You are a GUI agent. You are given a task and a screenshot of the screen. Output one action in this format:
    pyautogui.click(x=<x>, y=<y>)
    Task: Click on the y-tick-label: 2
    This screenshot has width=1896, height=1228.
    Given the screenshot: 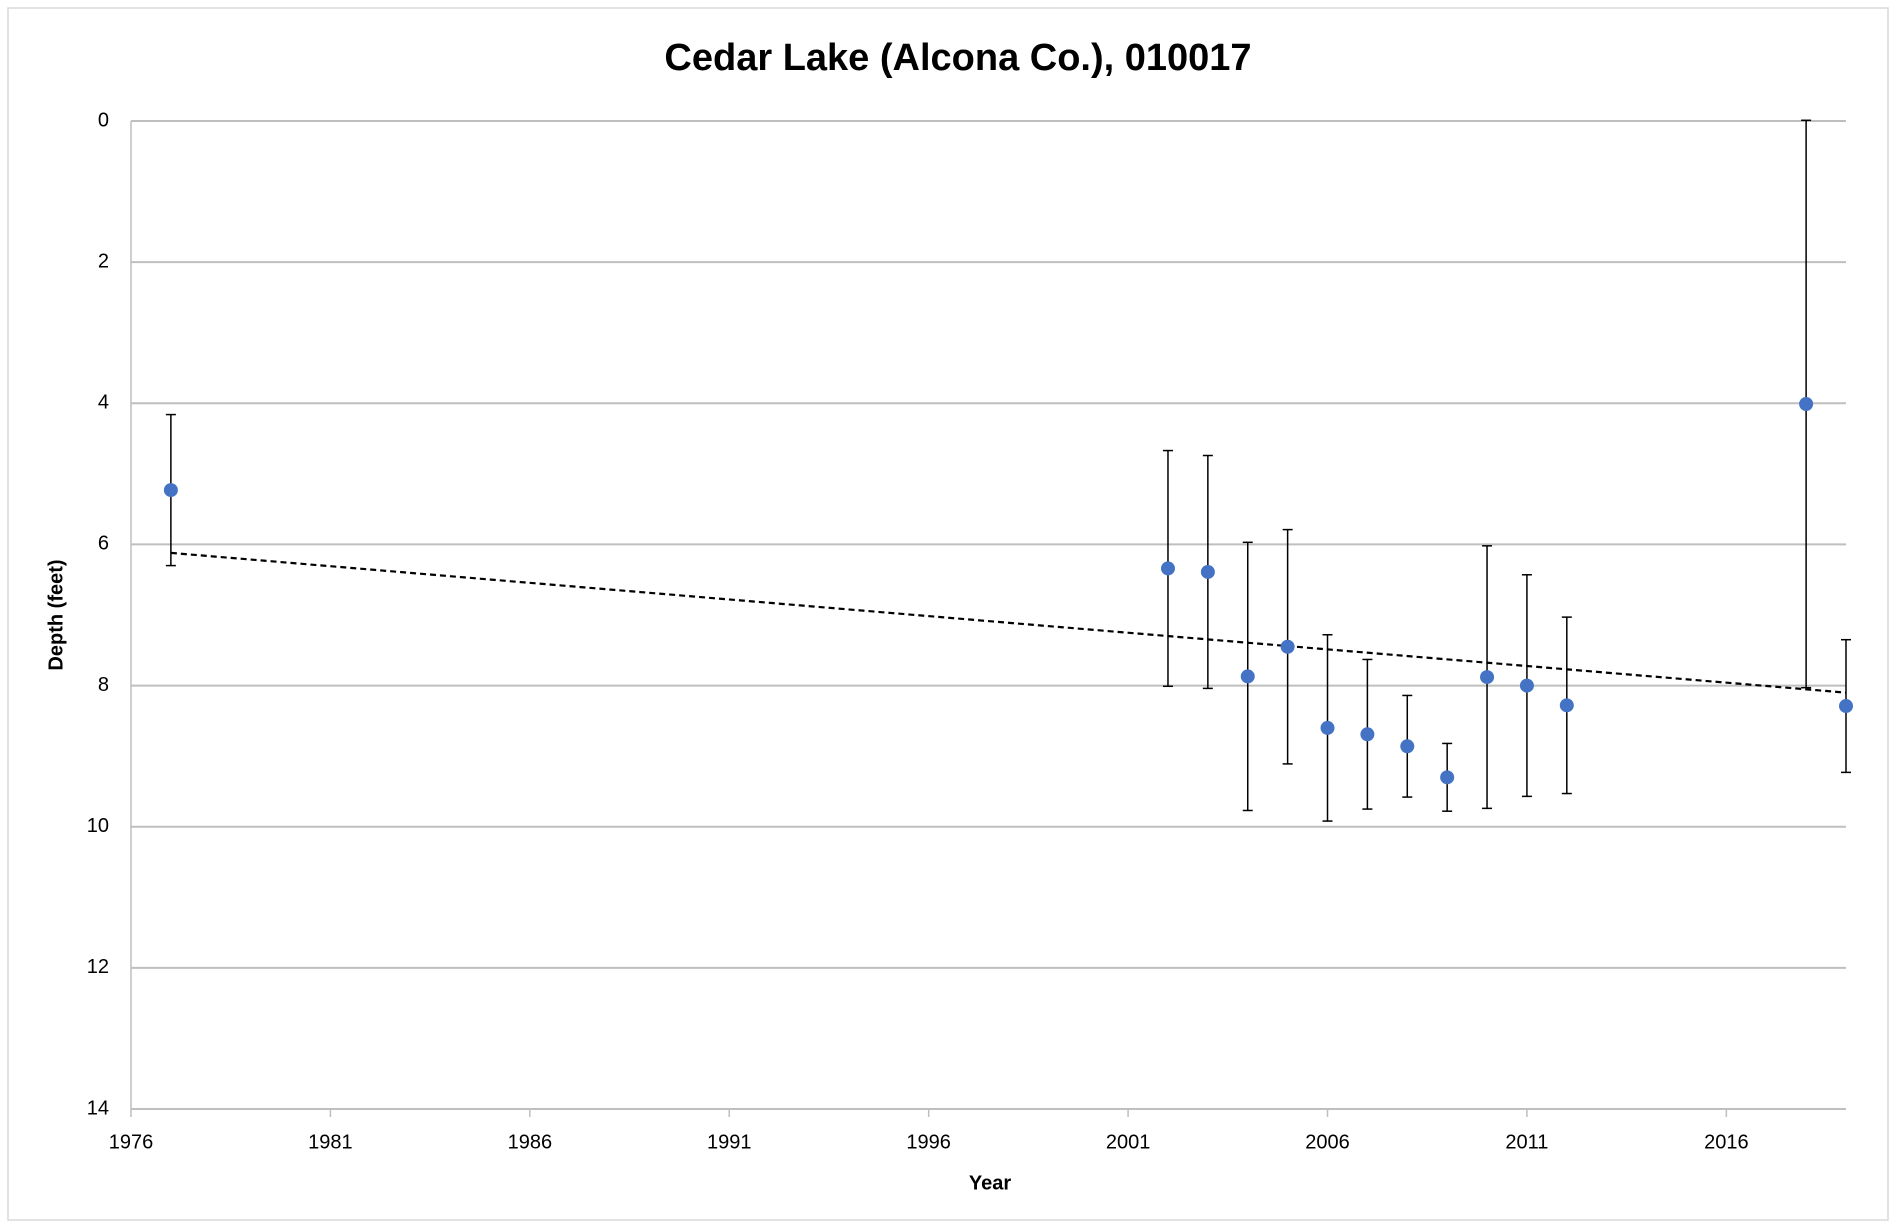 What is the action you would take?
    pyautogui.click(x=103, y=261)
    